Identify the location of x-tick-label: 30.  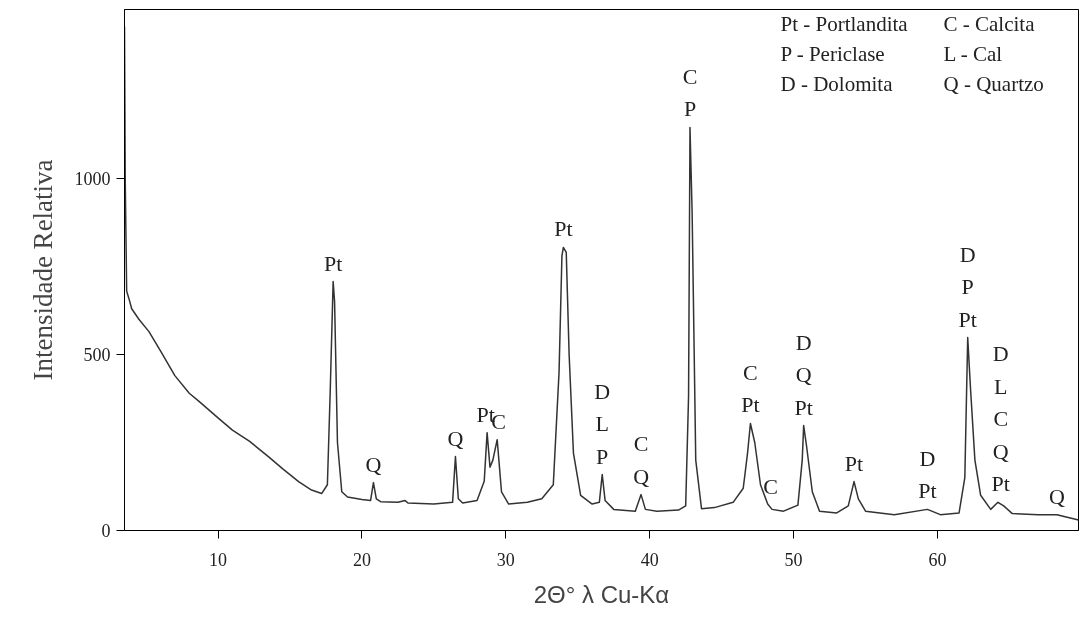
(505, 559).